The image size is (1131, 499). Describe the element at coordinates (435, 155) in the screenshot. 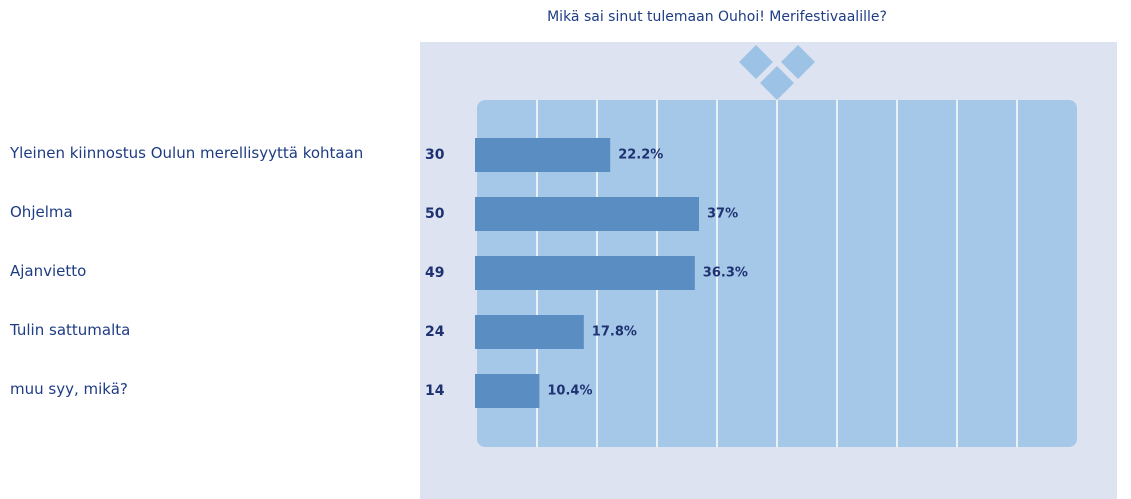

I see `count-label: 30` at that location.